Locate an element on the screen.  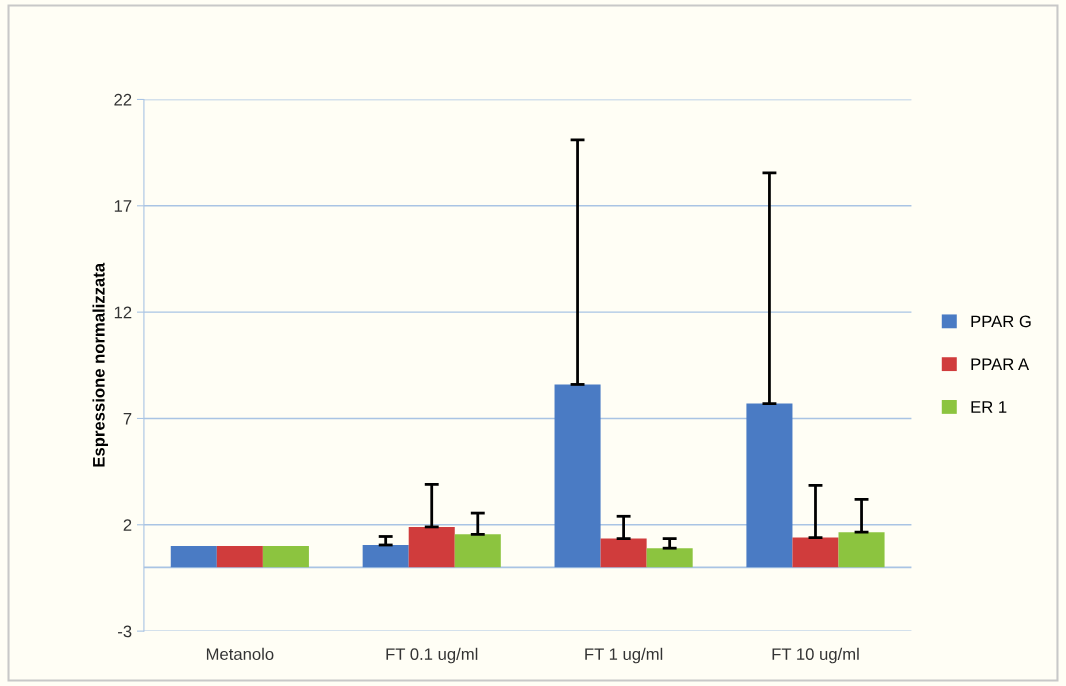
y-tick-label: 7 is located at coordinates (127, 419).